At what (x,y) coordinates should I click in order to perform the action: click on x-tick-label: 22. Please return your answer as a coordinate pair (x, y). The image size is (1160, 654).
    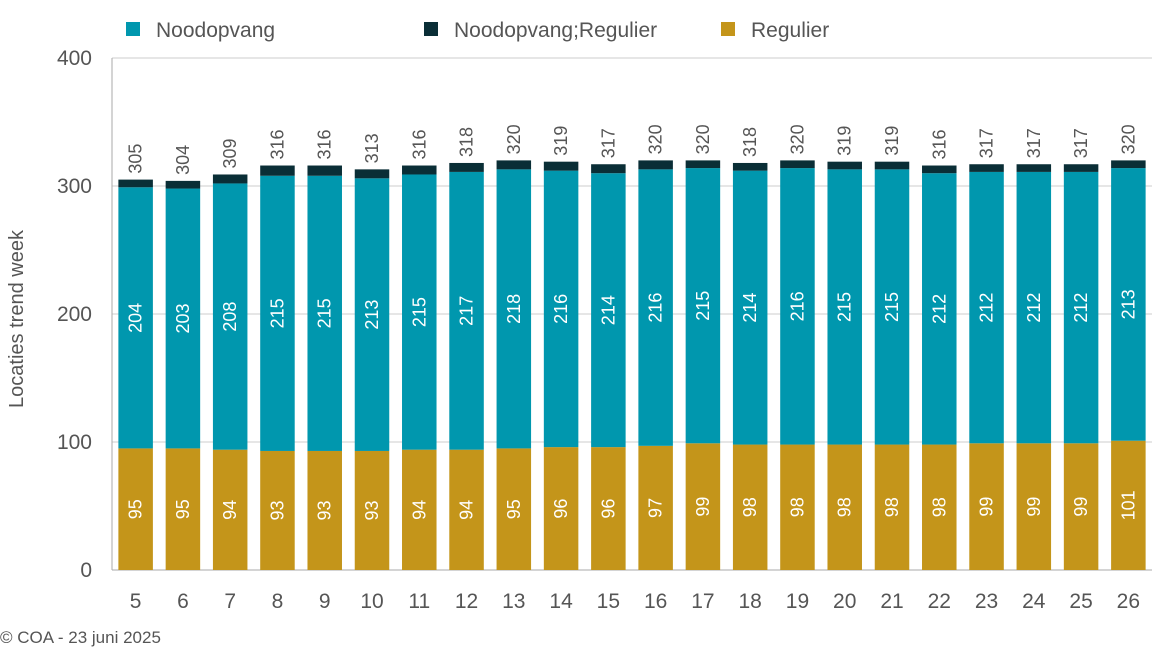
    Looking at the image, I should click on (939, 601).